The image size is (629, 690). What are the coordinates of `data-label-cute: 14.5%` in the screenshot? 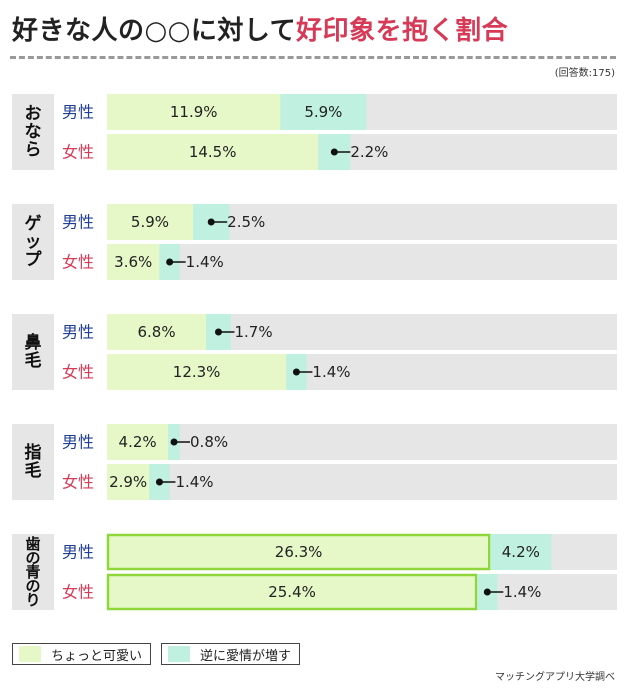 It's located at (213, 152).